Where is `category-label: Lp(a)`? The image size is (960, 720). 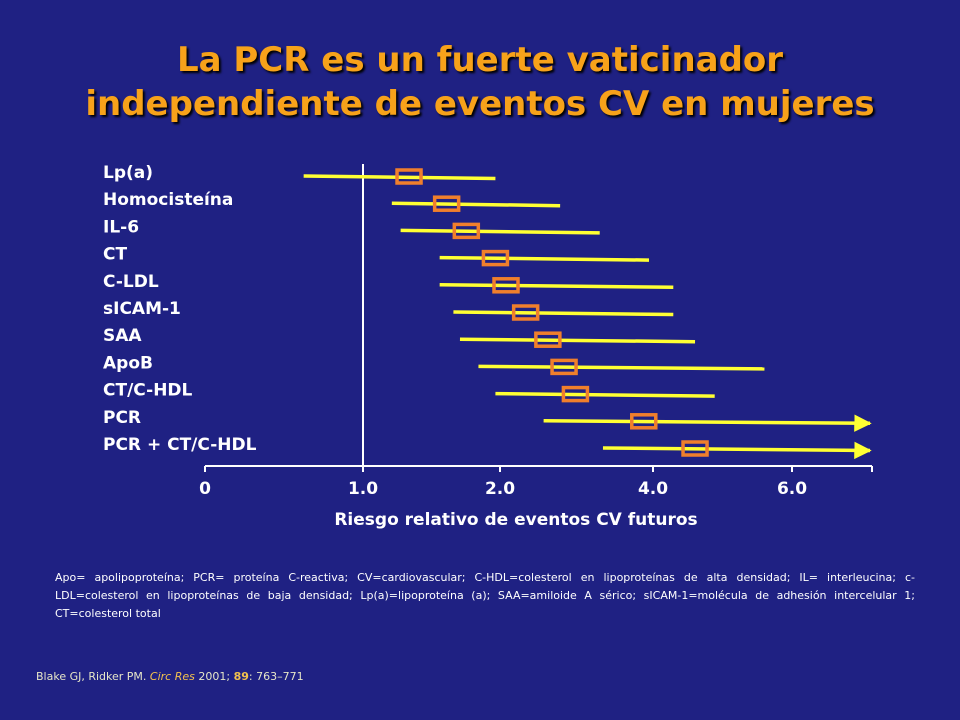
category-label: Lp(a) is located at coordinates (128, 173).